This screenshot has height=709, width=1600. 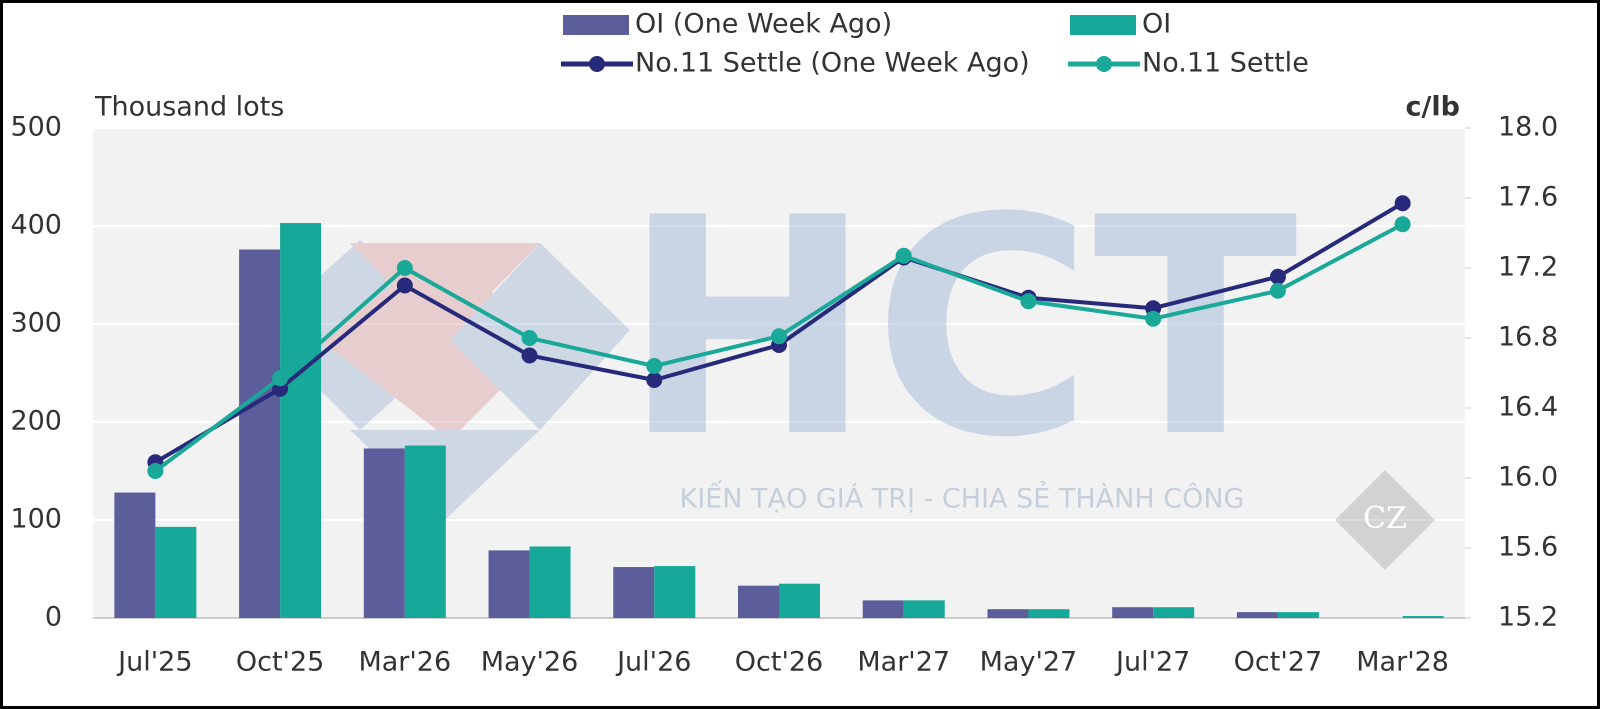 I want to click on x-tick-label: Mar'26, so click(x=404, y=662).